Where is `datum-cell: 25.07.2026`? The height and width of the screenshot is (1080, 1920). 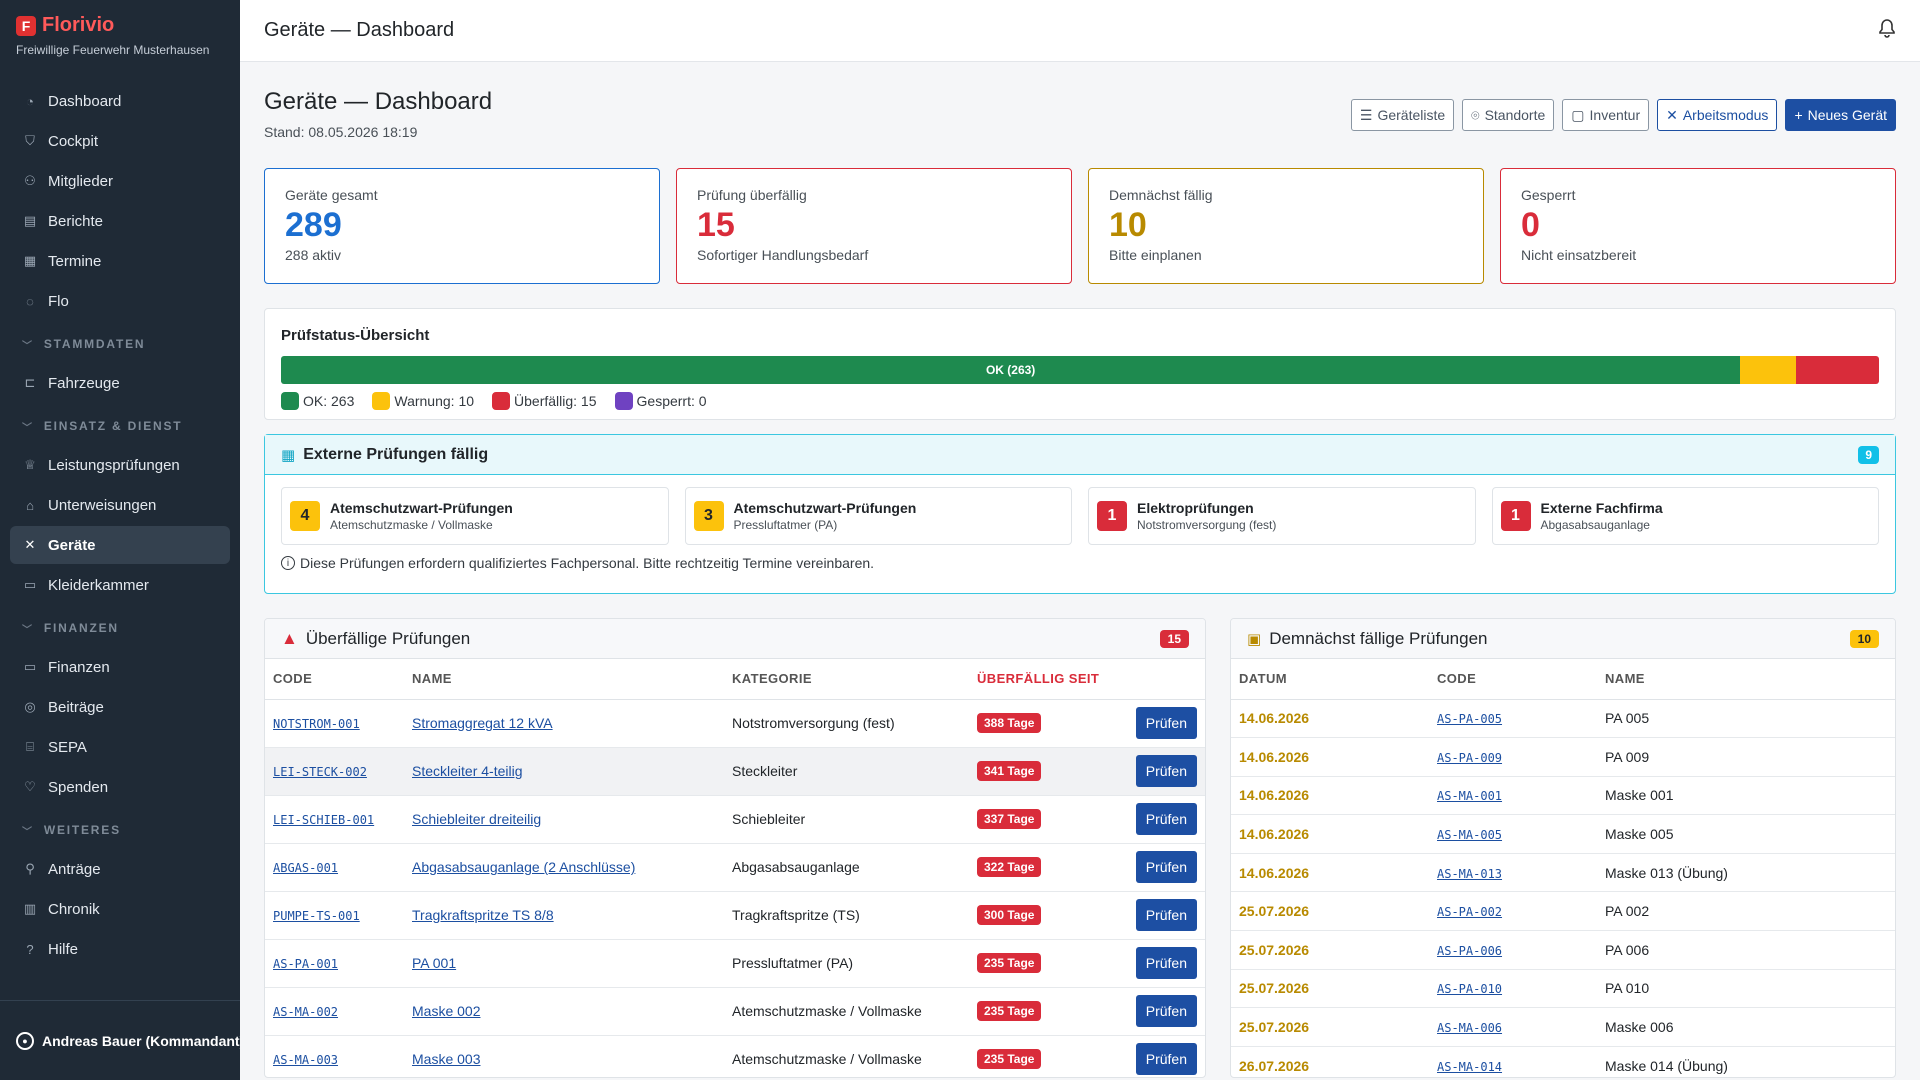
datum-cell: 25.07.2026 is located at coordinates (1330, 989).